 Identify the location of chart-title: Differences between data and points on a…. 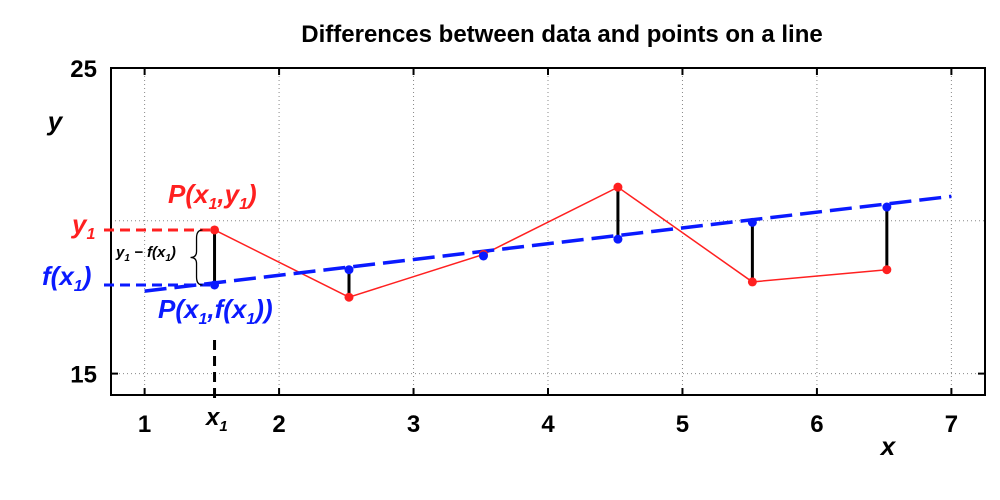
(561, 34).